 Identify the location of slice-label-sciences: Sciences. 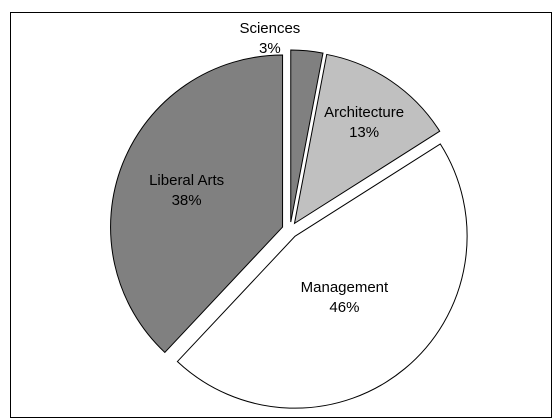
(269, 28).